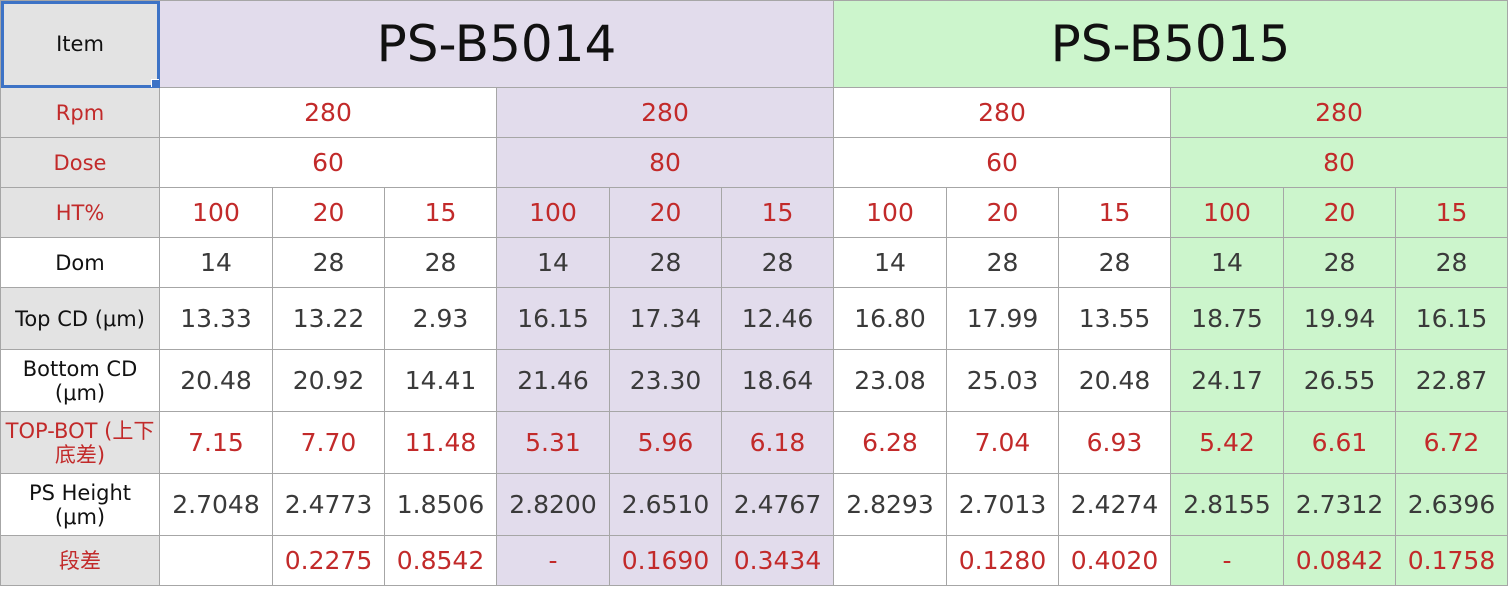 This screenshot has height=604, width=1512. I want to click on bottom-cd-cell: 26.55, so click(1339, 380).